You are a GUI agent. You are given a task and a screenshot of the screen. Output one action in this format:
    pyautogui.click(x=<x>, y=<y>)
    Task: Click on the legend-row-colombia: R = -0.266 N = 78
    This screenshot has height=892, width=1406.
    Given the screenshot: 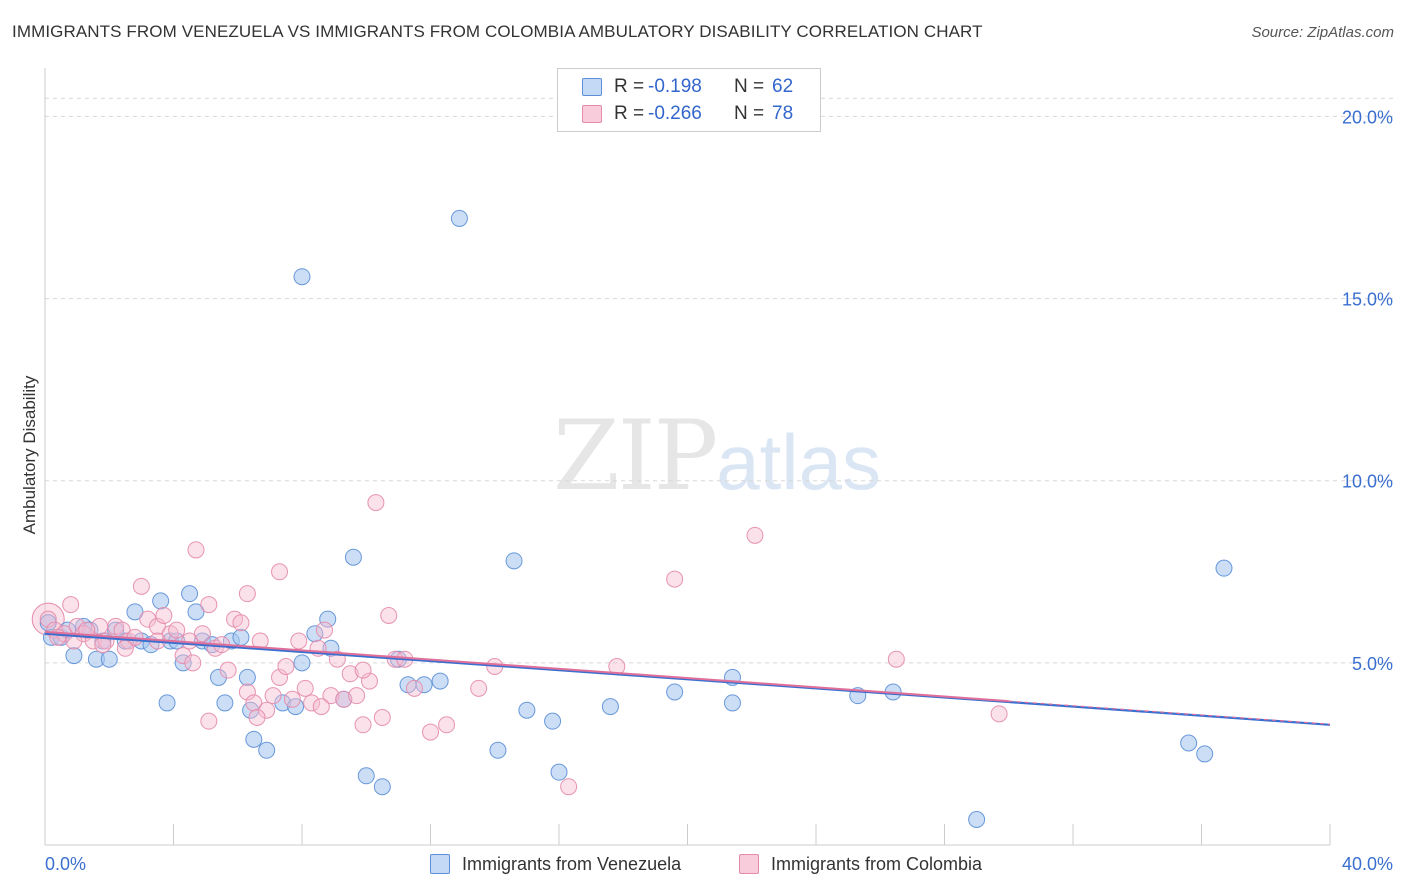 What is the action you would take?
    pyautogui.click(x=687, y=114)
    